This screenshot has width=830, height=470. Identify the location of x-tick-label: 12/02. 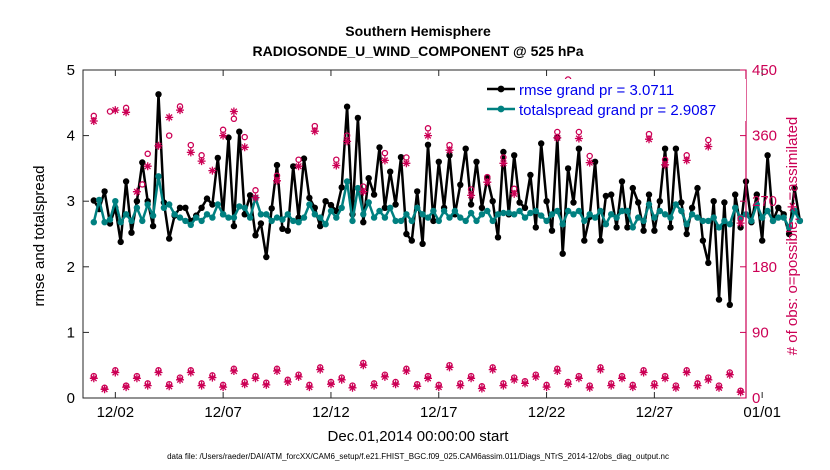
(116, 412).